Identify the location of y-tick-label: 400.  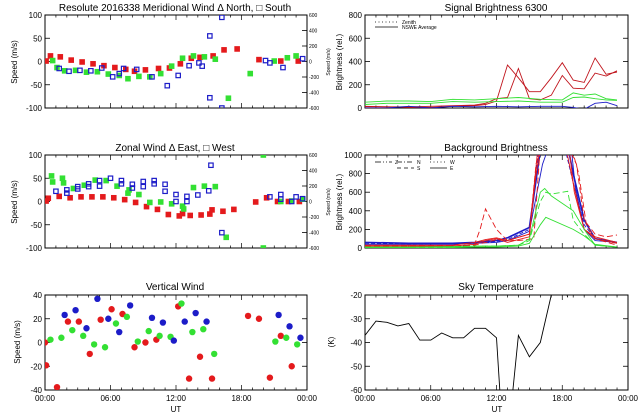
(356, 62).